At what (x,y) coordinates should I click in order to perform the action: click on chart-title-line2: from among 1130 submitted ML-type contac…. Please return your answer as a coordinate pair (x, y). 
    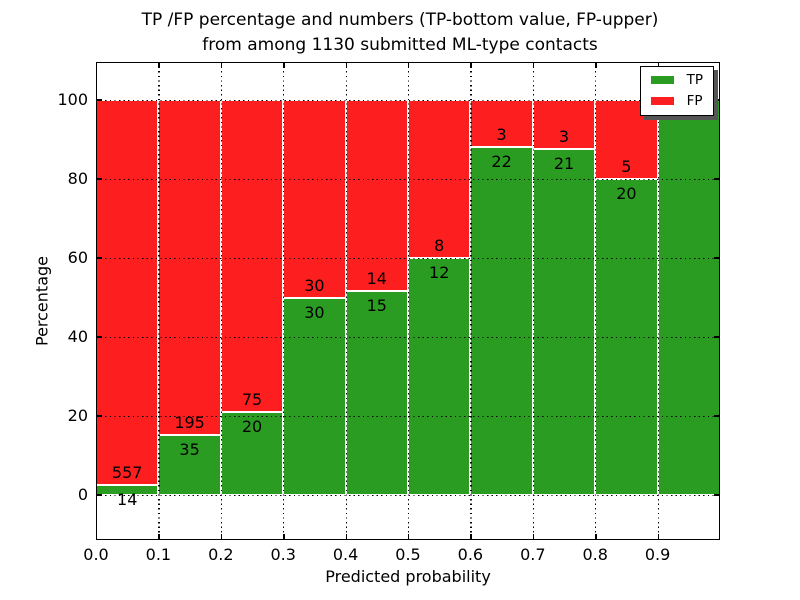
    Looking at the image, I should click on (400, 45).